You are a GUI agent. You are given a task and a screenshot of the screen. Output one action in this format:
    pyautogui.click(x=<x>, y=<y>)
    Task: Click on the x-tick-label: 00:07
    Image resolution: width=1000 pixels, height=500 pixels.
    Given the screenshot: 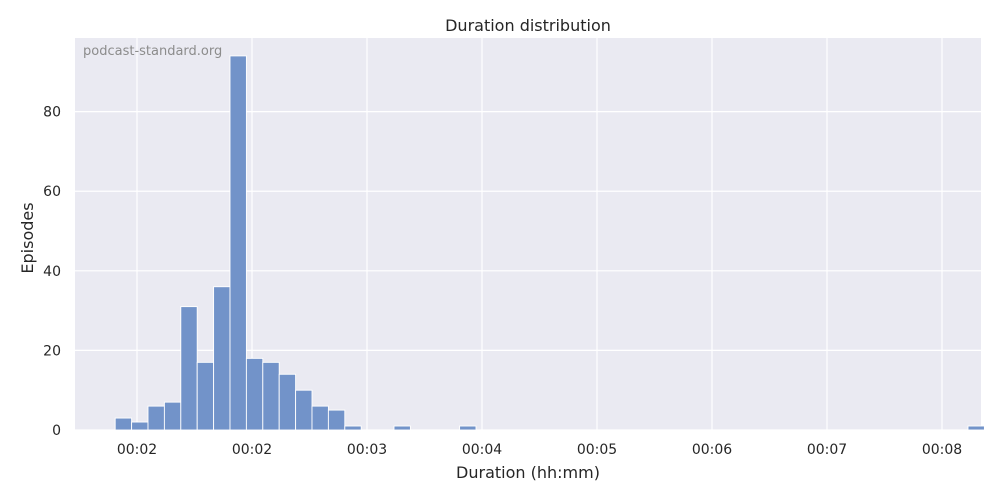 What is the action you would take?
    pyautogui.click(x=827, y=450)
    